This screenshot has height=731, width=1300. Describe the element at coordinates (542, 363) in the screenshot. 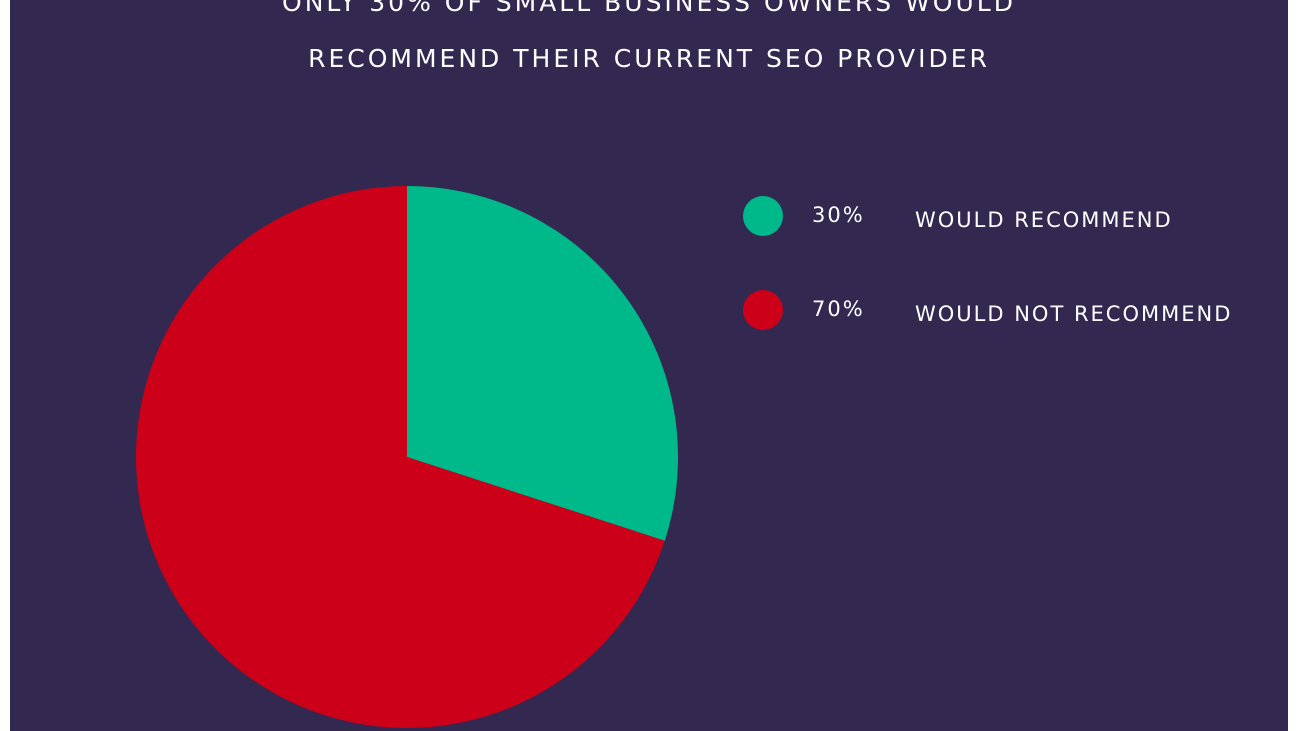

I see `pie-slice` at that location.